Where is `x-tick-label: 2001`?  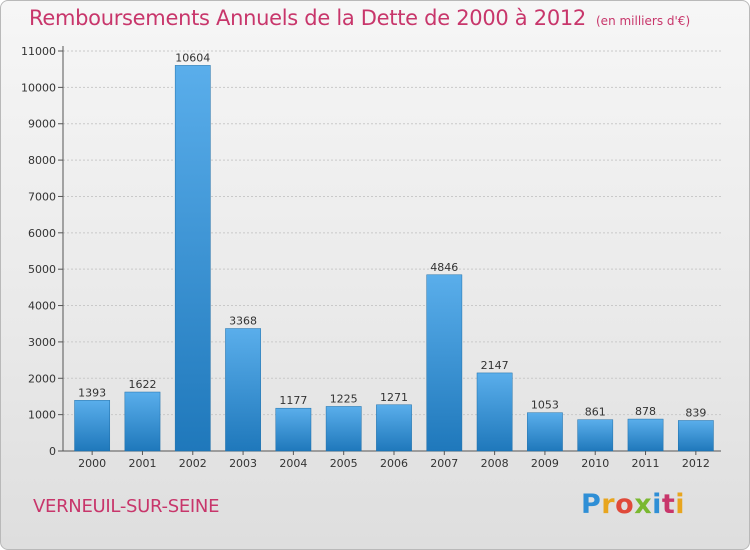
x-tick-label: 2001 is located at coordinates (142, 463).